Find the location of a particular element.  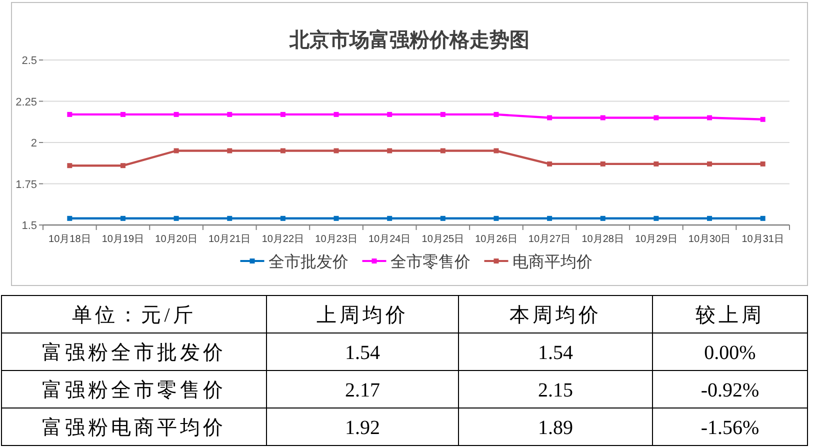

x-tick-label: 10月28日 is located at coordinates (603, 239).